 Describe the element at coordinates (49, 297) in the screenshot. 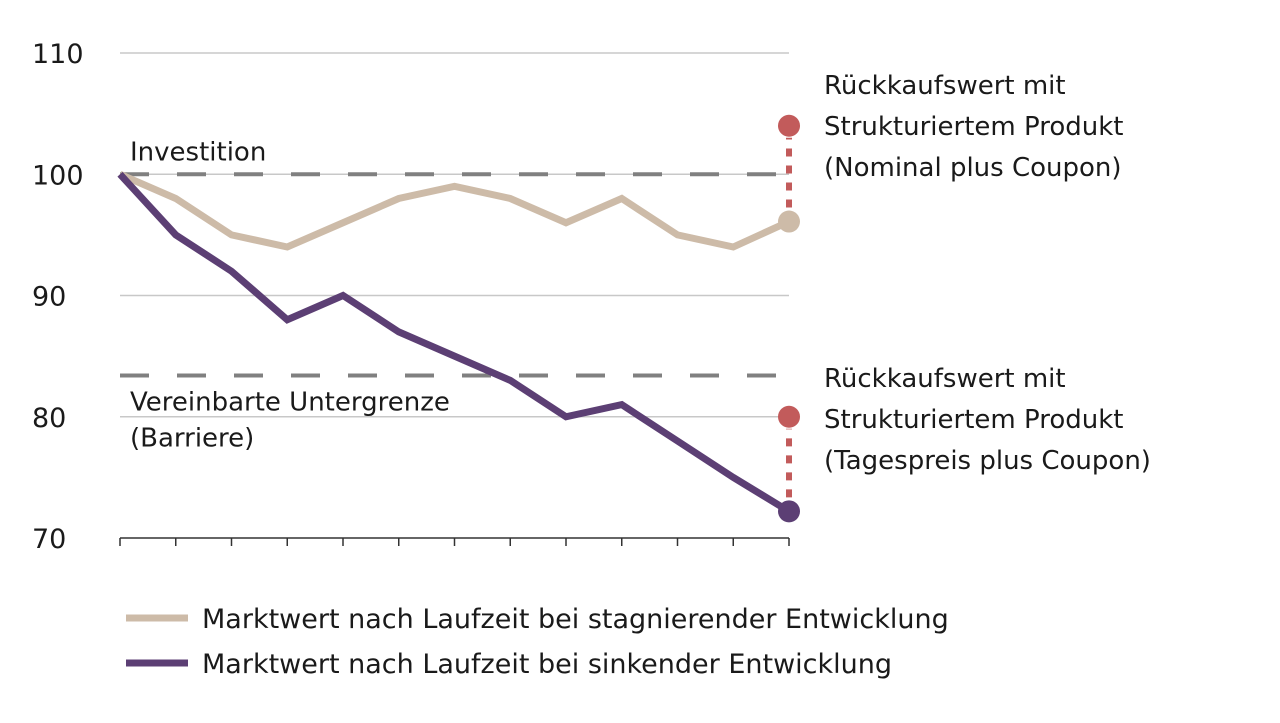

I see `y-tick-label: 90` at that location.